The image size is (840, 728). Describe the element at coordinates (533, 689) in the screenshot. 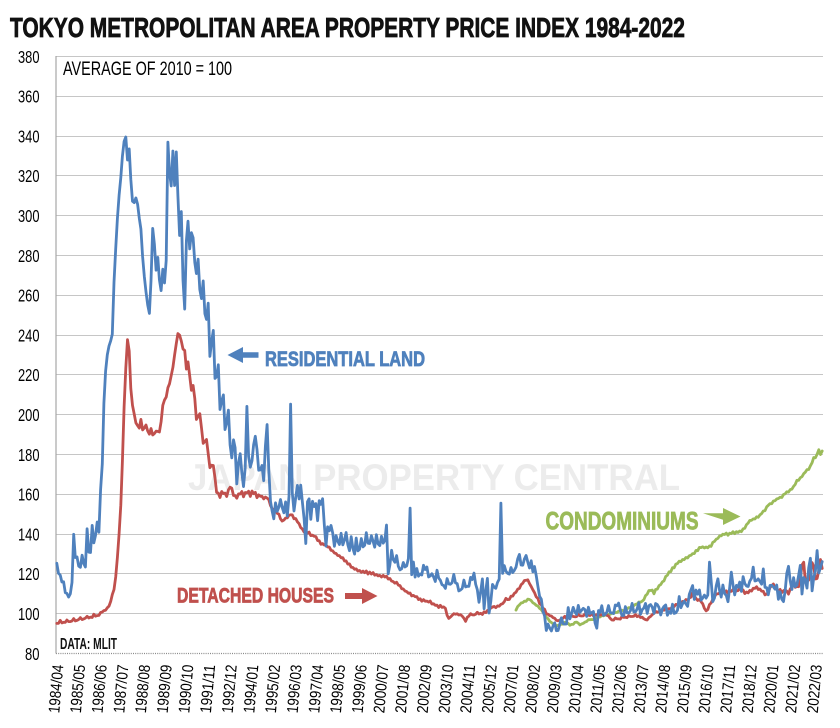

I see `svg-text: 2008/02` at that location.